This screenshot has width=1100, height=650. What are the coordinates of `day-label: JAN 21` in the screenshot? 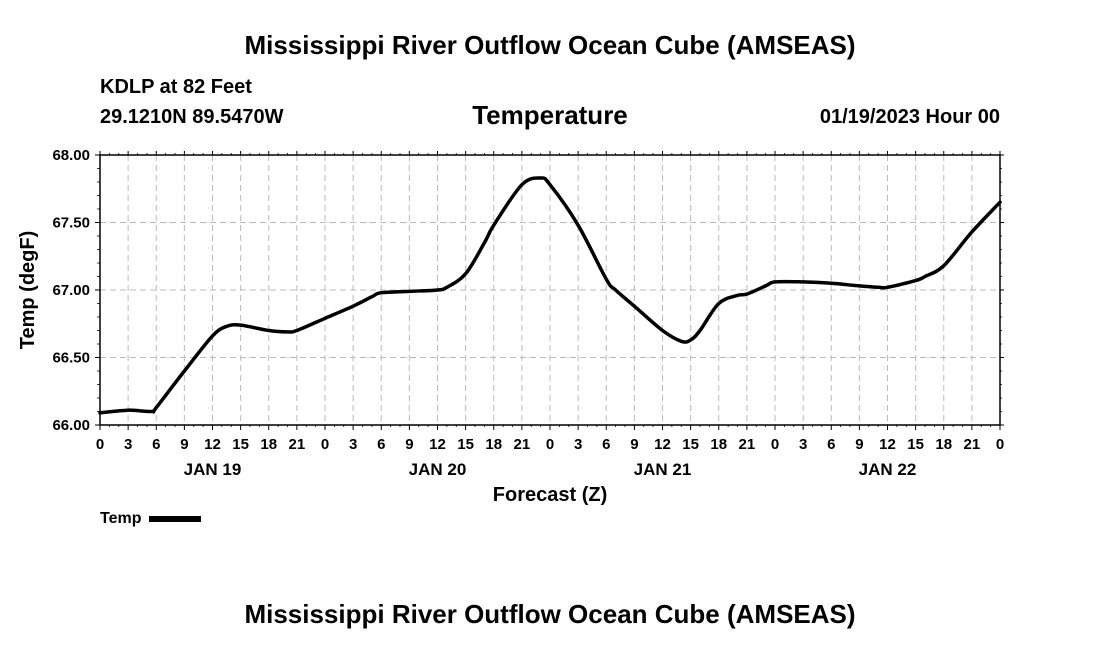 It's located at (663, 469).